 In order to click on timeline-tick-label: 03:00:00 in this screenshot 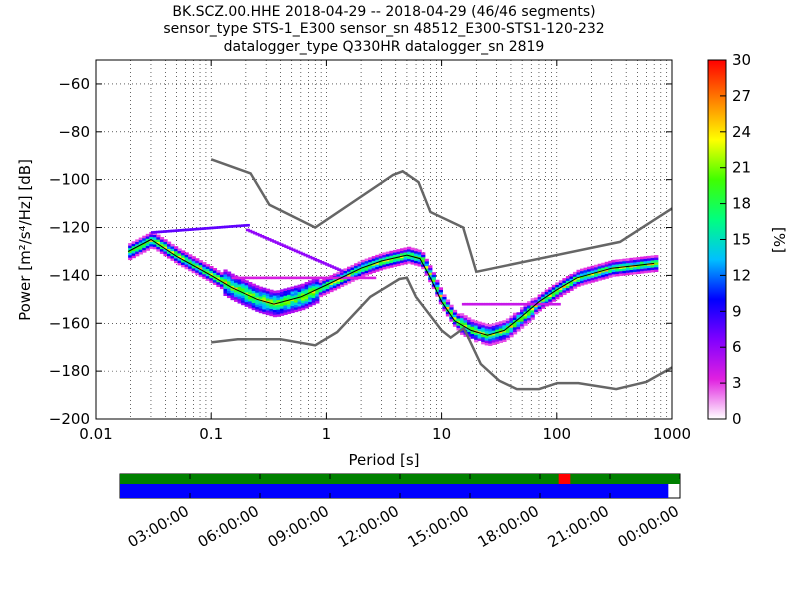, I will do `click(158, 526)`.